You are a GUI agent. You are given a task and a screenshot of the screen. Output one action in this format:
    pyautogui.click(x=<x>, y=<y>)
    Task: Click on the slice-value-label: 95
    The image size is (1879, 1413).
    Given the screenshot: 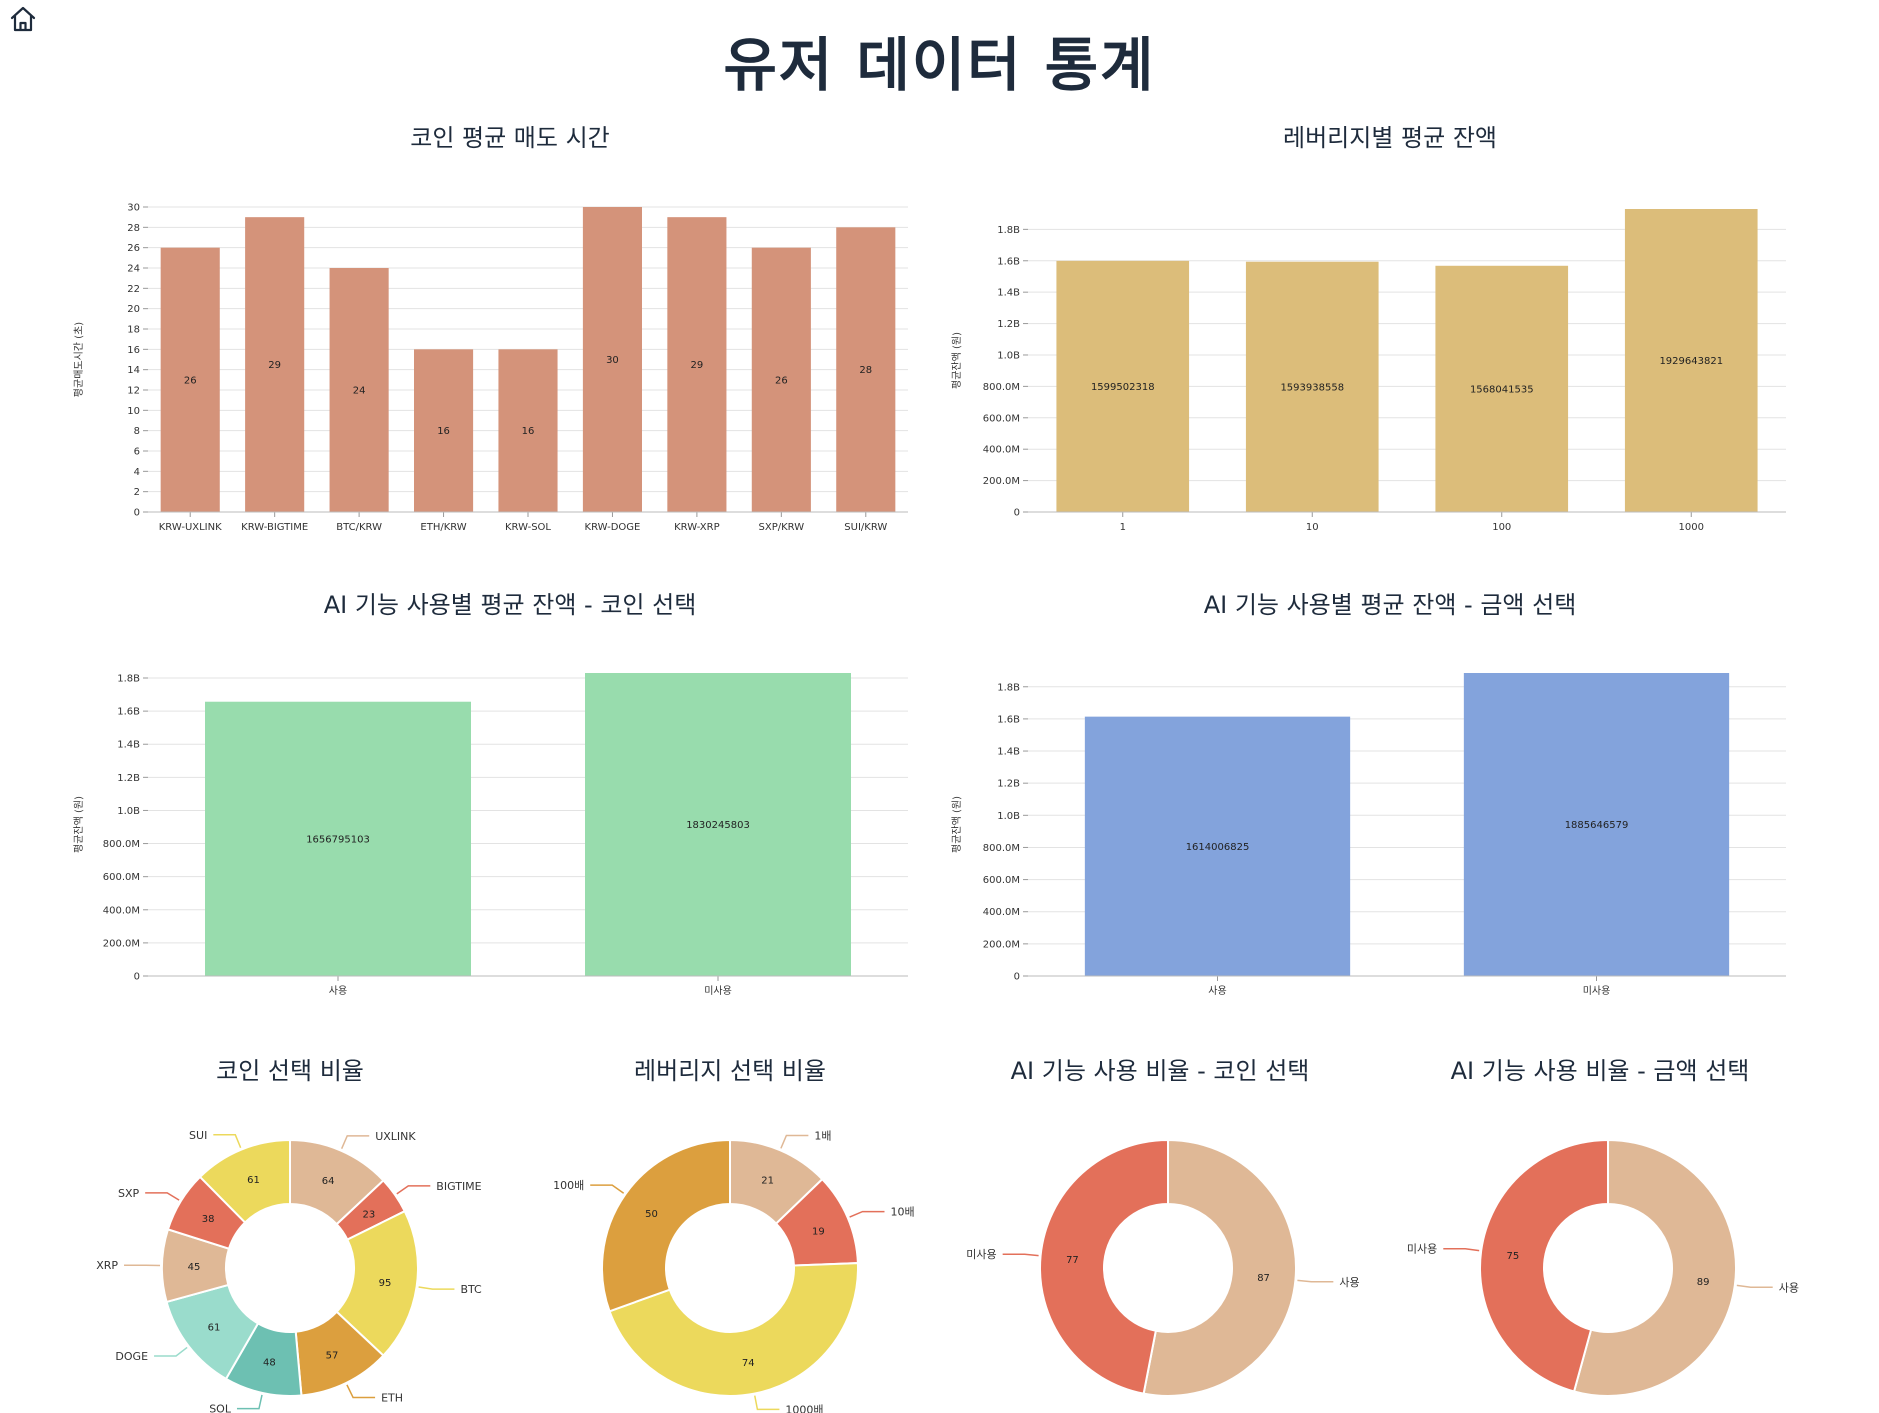 What is the action you would take?
    pyautogui.click(x=385, y=1283)
    